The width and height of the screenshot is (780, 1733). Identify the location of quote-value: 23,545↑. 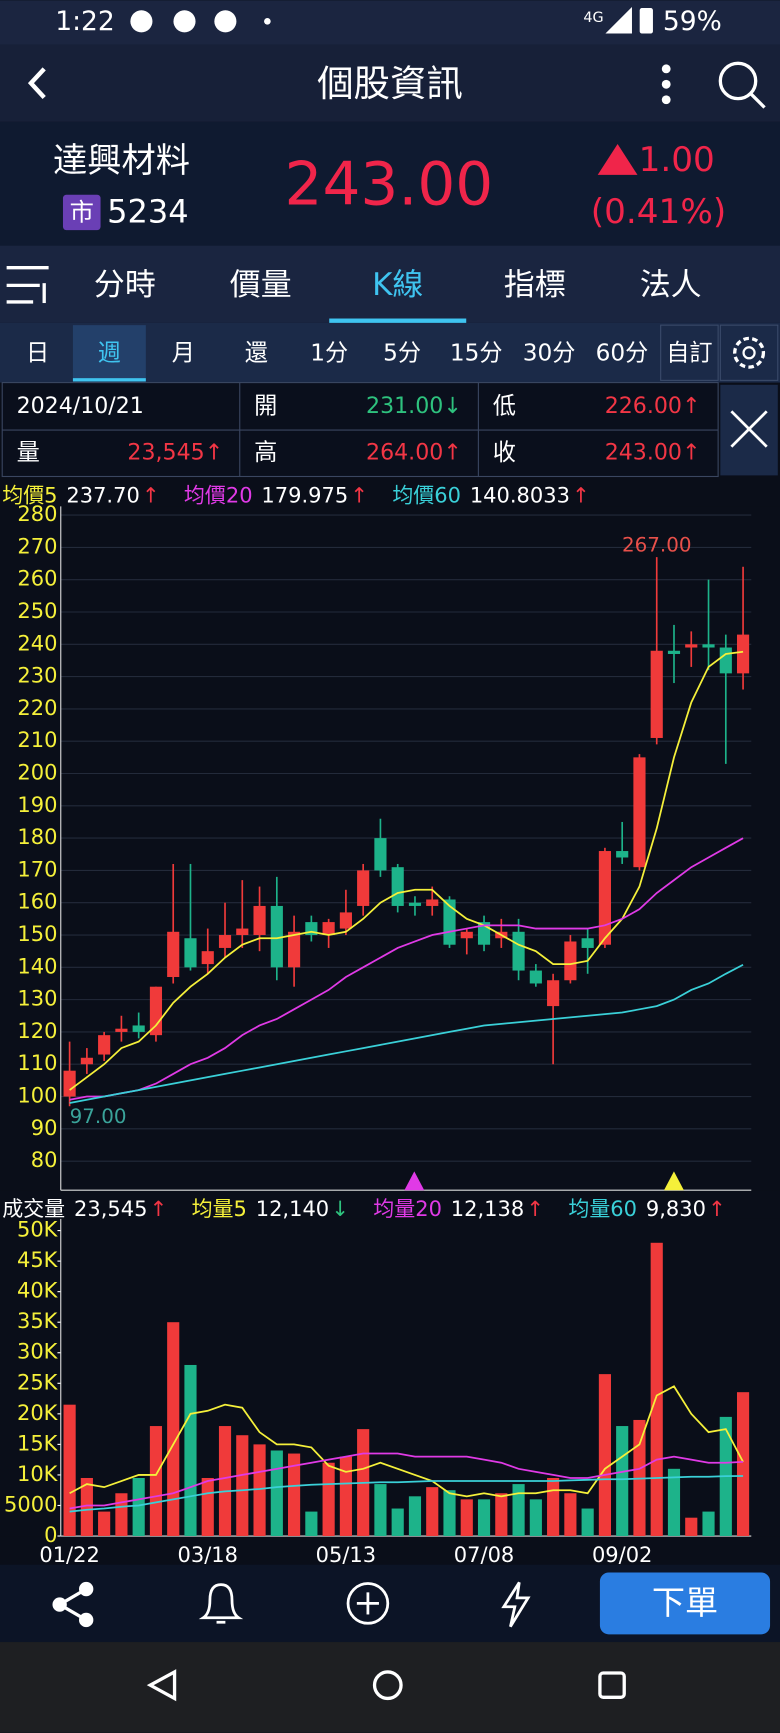
(175, 452).